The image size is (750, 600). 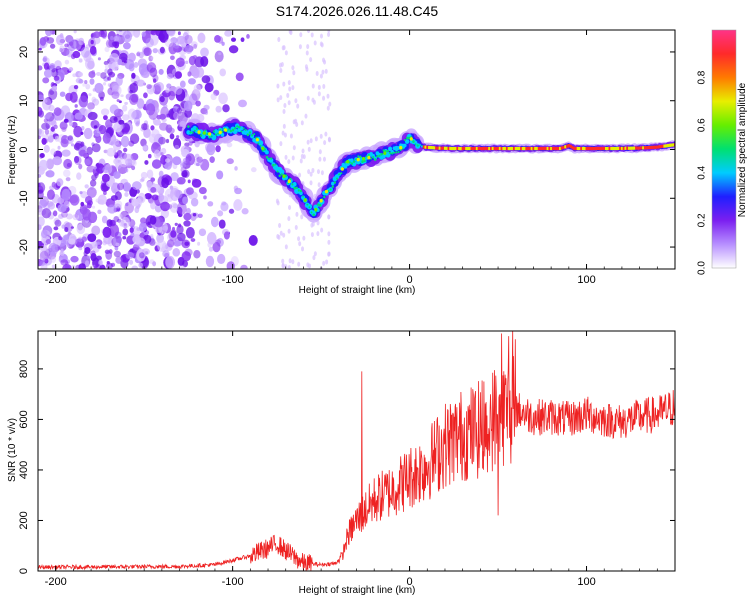 I want to click on colorbar-tick-label: 0.0, so click(x=702, y=268).